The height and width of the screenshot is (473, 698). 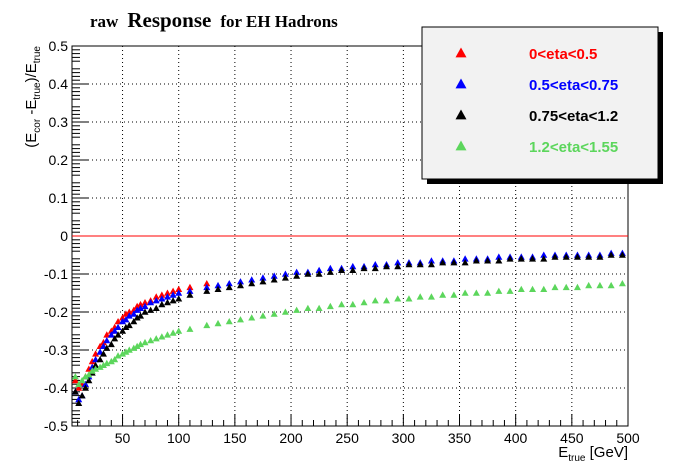 What do you see at coordinates (563, 54) in the screenshot?
I see `legend-label: 0<eta<0.5` at bounding box center [563, 54].